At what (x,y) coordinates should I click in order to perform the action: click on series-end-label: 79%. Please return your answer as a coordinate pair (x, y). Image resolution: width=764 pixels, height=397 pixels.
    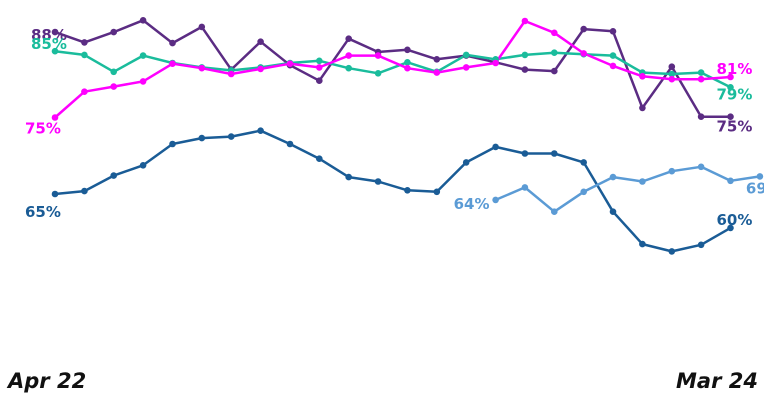
    Looking at the image, I should click on (735, 94).